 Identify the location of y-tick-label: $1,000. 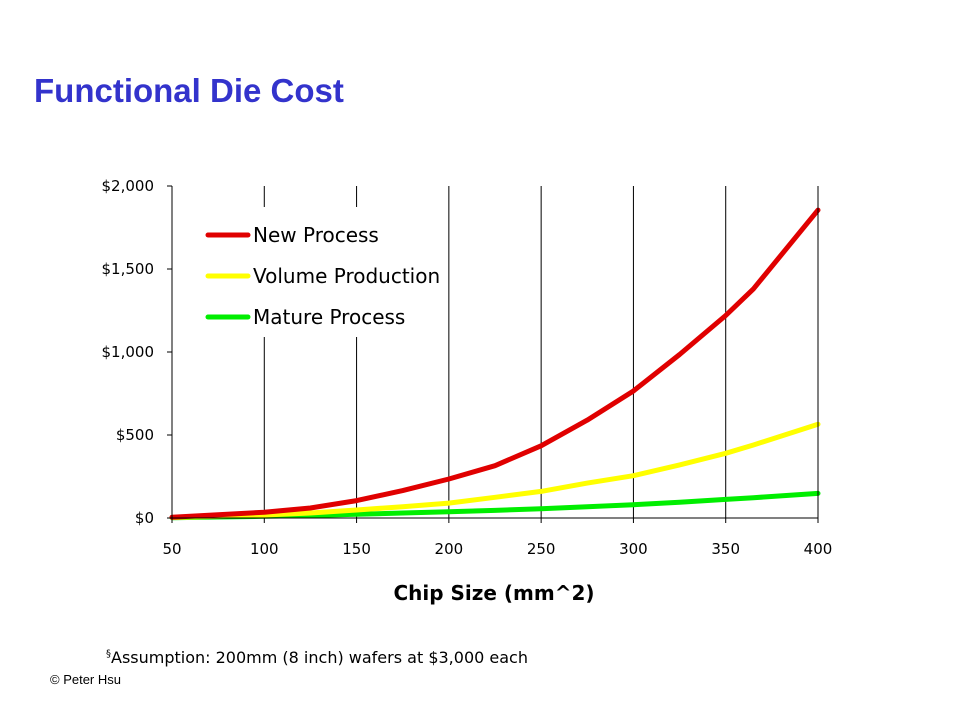
(128, 352).